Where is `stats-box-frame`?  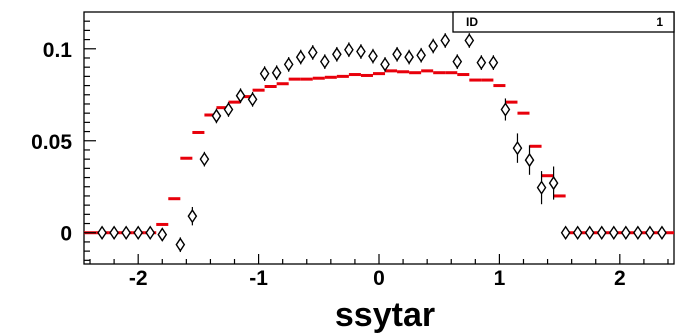 stats-box-frame is located at coordinates (563, 22).